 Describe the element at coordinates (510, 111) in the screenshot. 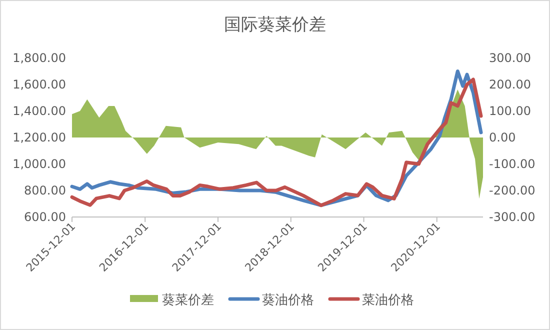

I see `y2-tick-label: 100.00` at that location.